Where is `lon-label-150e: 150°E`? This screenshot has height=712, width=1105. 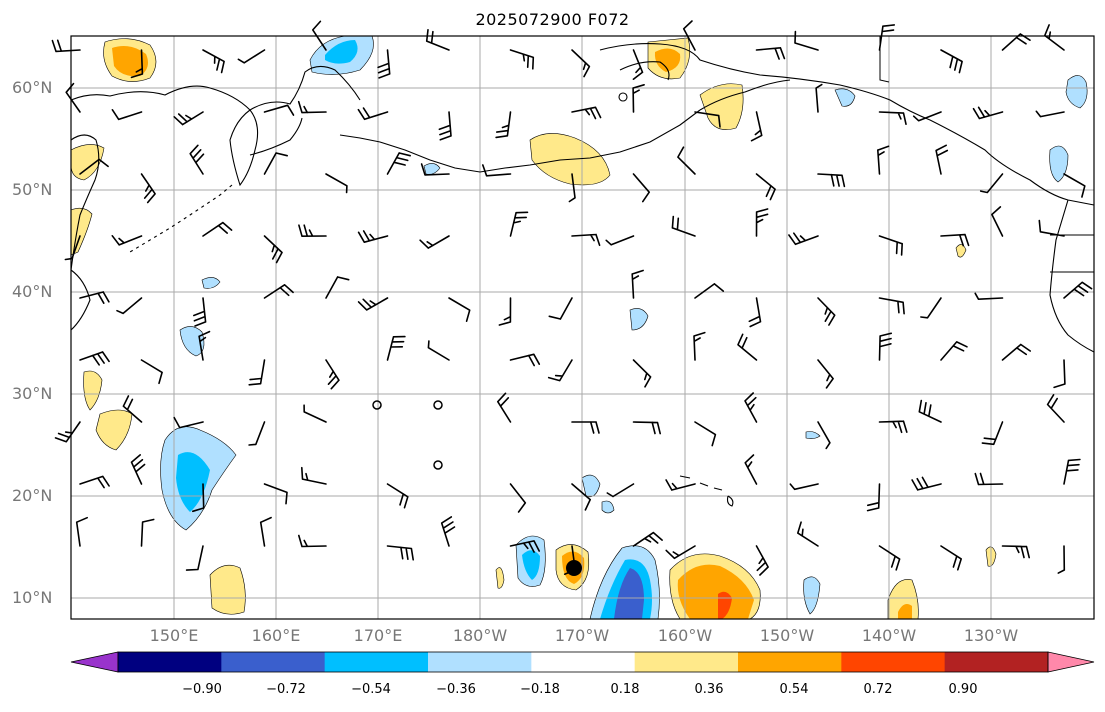
lon-label-150e: 150°E is located at coordinates (174, 635).